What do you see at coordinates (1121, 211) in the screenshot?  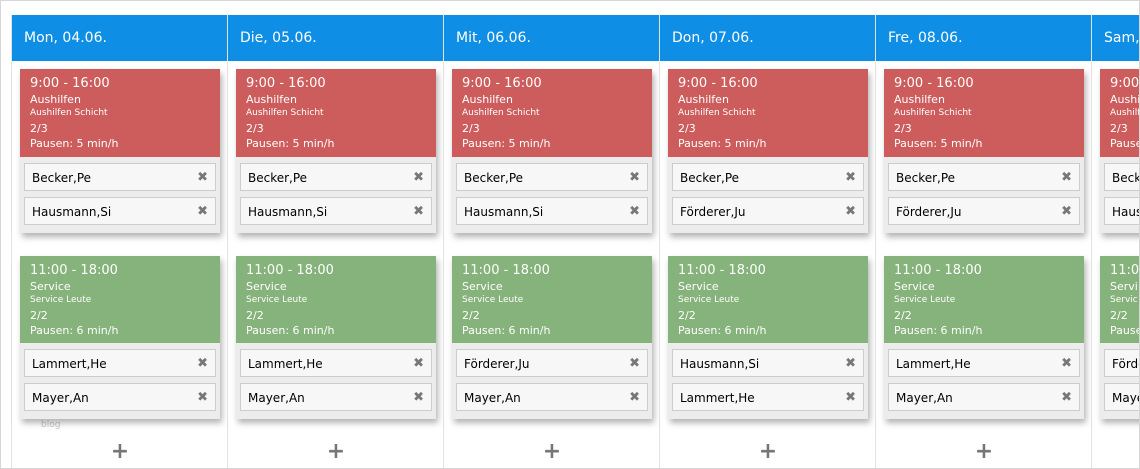 I see `staff-entry: Haus✖` at bounding box center [1121, 211].